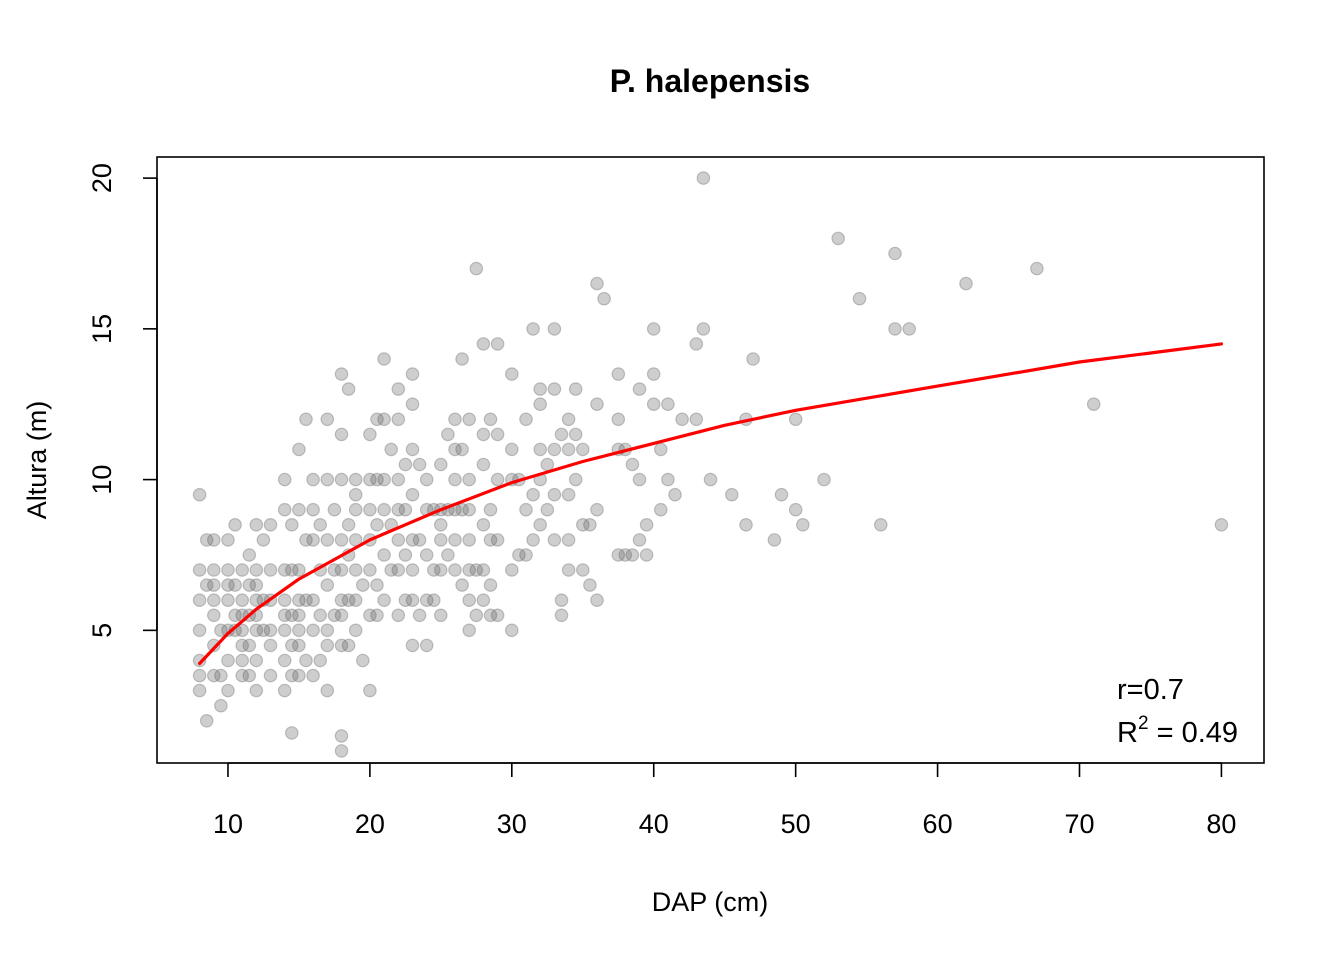 The image size is (1344, 960). What do you see at coordinates (512, 824) in the screenshot?
I see `x-tick-label: 30` at bounding box center [512, 824].